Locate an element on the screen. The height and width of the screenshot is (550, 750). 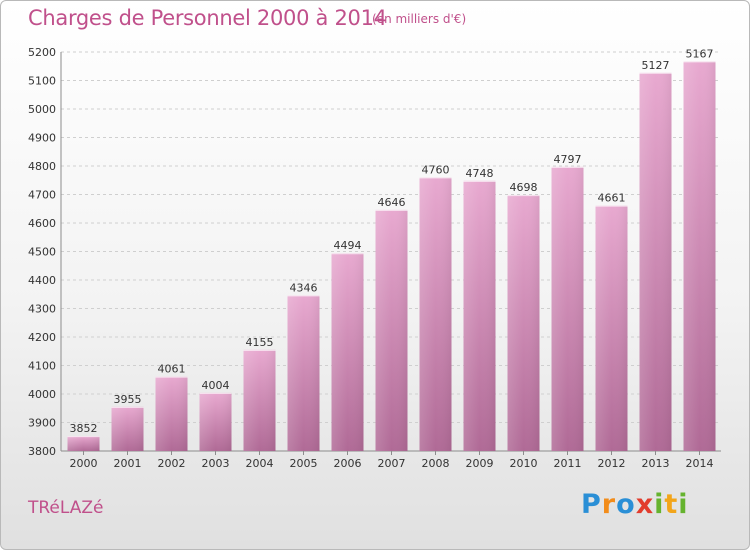
x-tick-label: 2004 is located at coordinates (260, 463).